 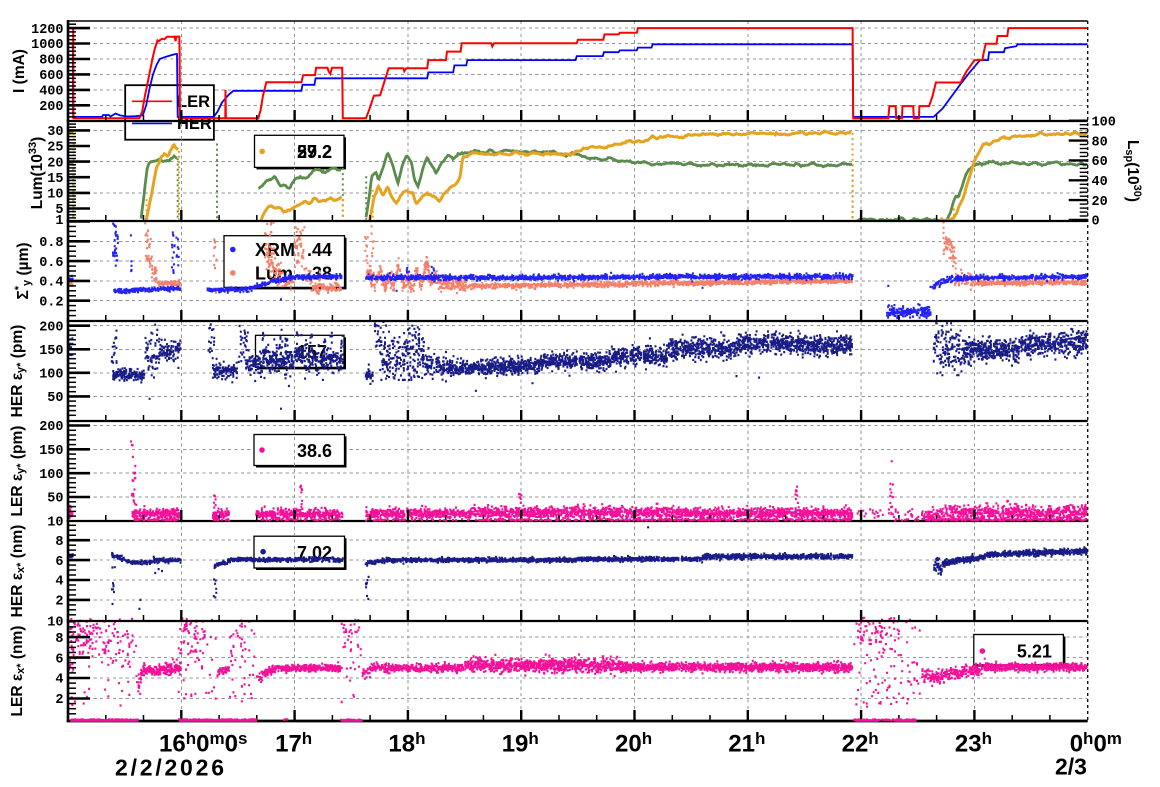 I want to click on svg-text: Σ*y (µm), so click(x=23, y=270).